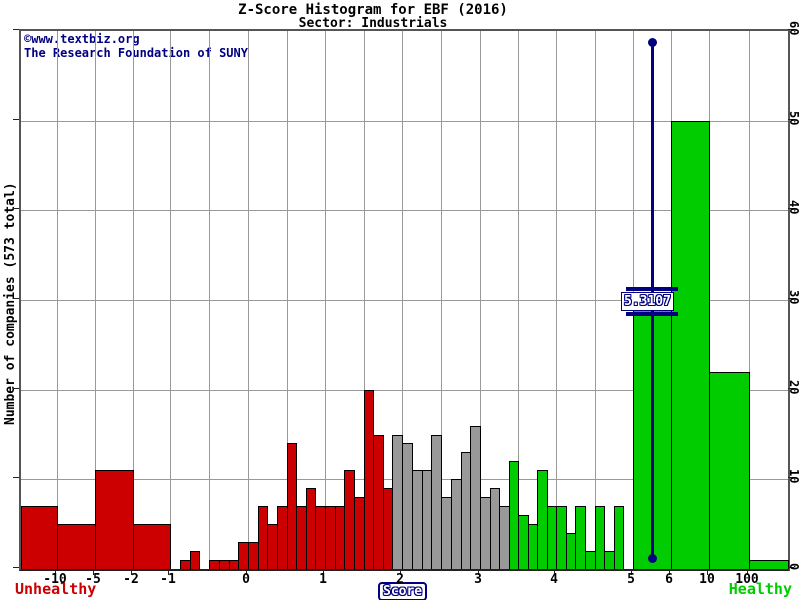 The image size is (800, 600). What do you see at coordinates (246, 579) in the screenshot?
I see `x-tick-label: 0` at bounding box center [246, 579].